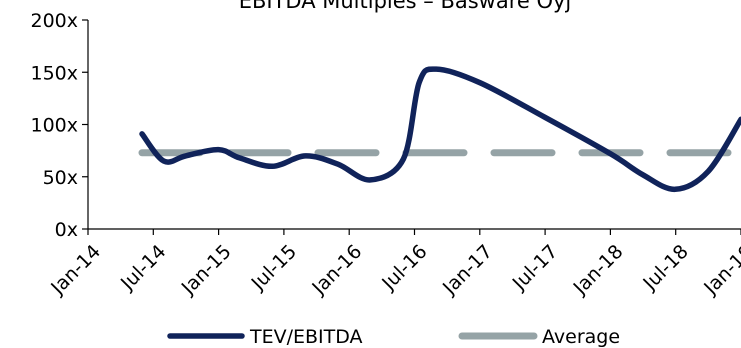  What do you see at coordinates (54, 21) in the screenshot?
I see `y-tick-label: 200x` at bounding box center [54, 21].